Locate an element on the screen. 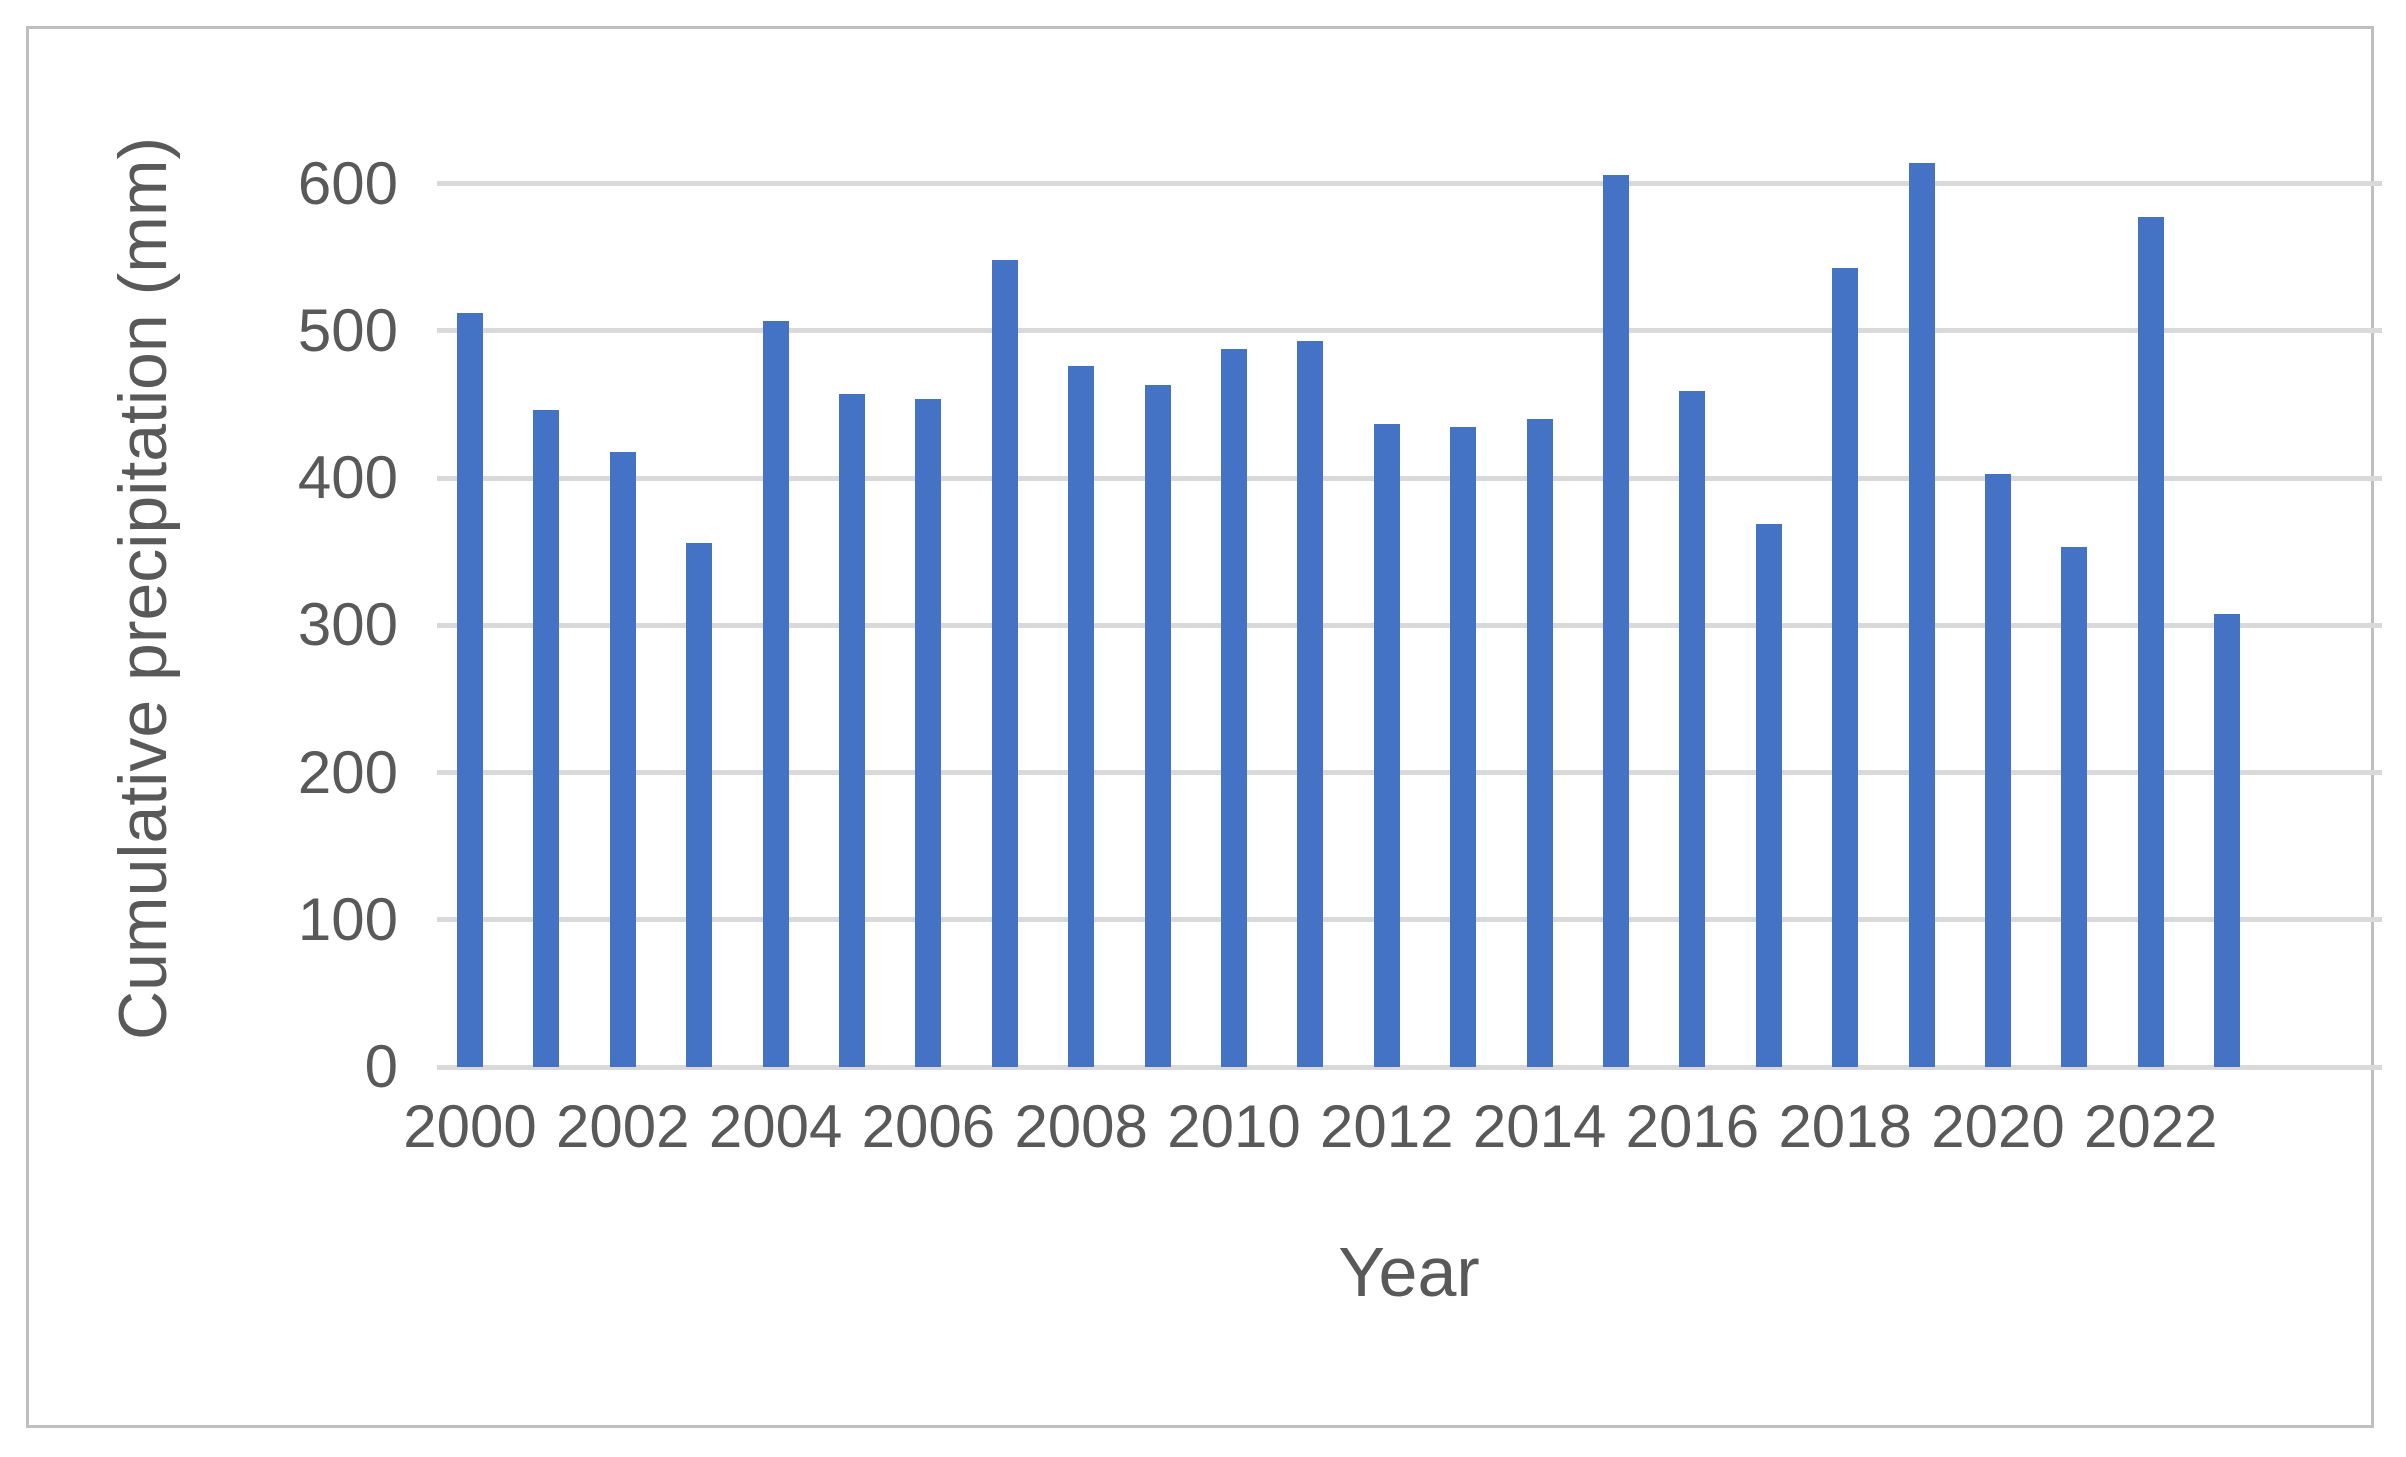  bar-2002 is located at coordinates (622, 759).